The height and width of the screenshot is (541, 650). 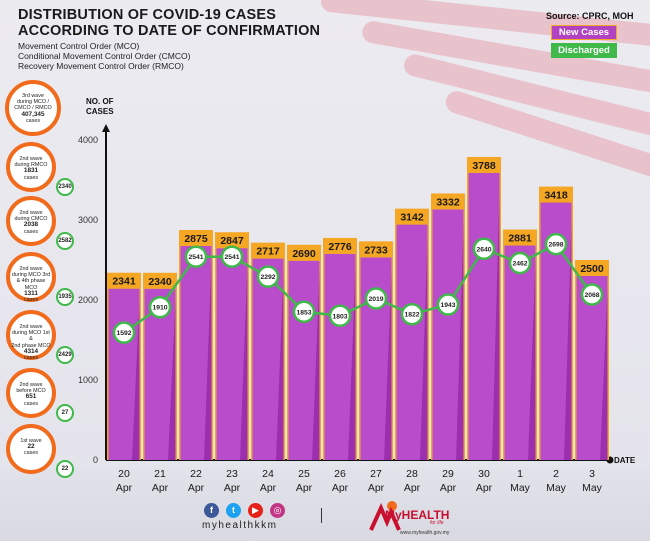 I want to click on brand-url: www.myhealth.gov.my, so click(x=425, y=533).